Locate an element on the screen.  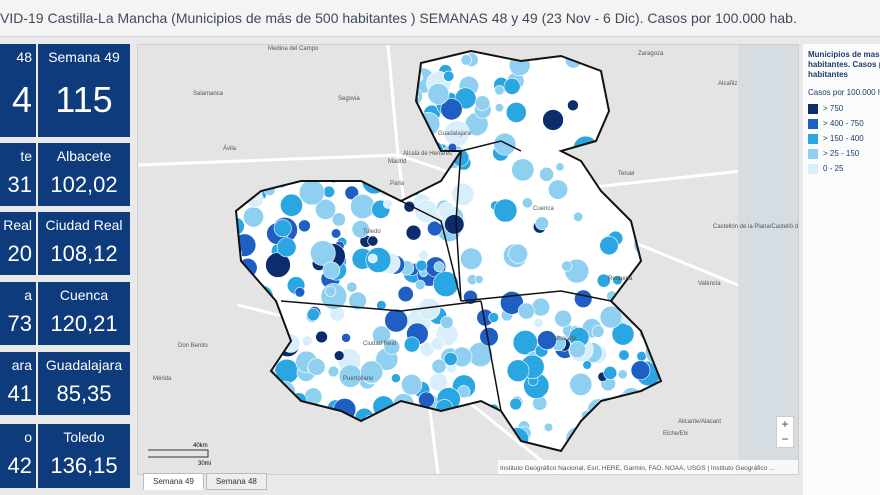
legend-label: > 25 - 150 is located at coordinates (841, 153).